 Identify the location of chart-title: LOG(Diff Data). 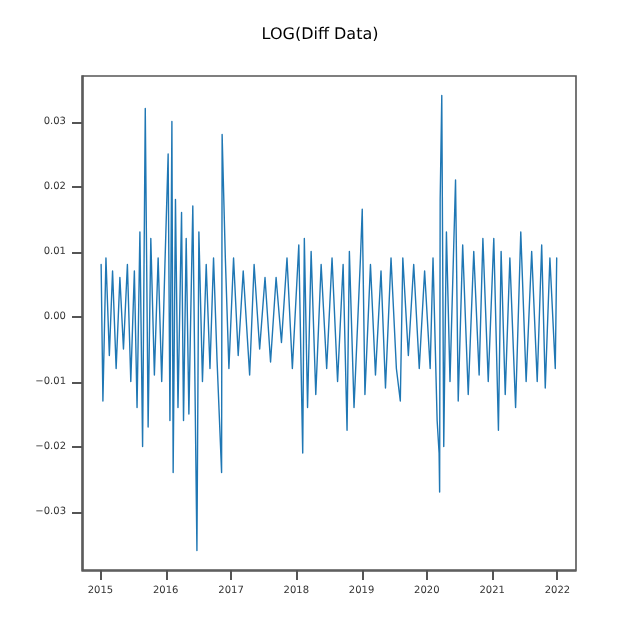
(320, 34).